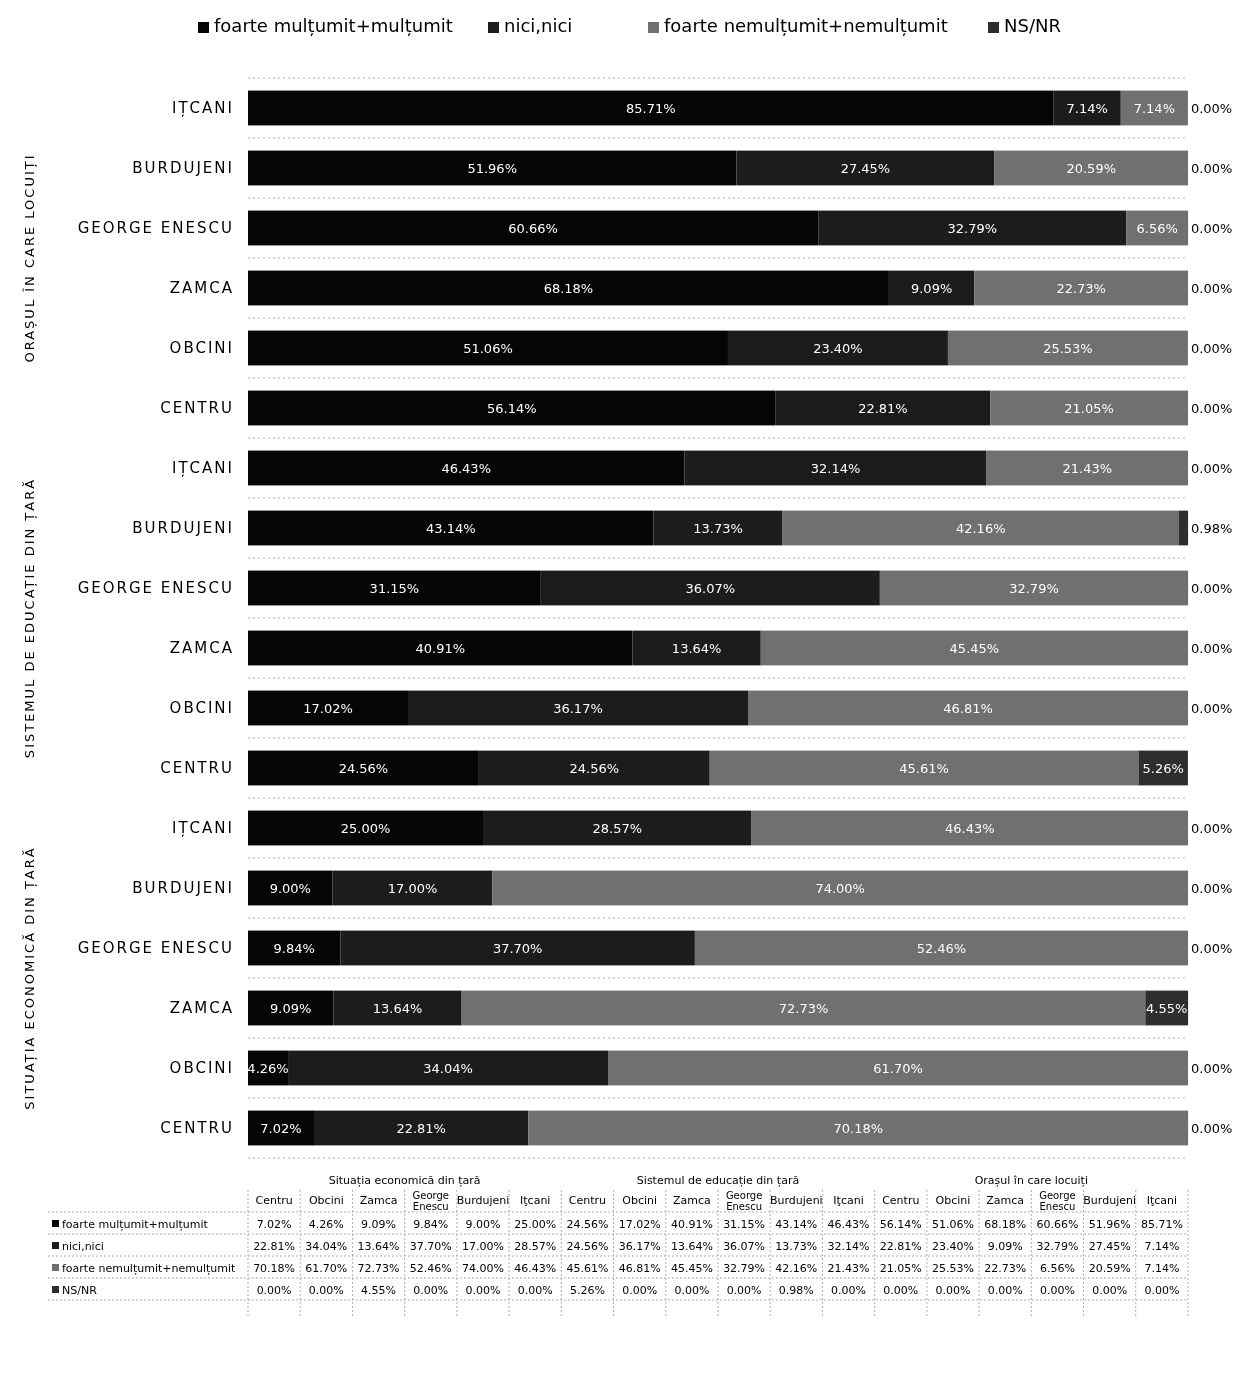 The width and height of the screenshot is (1256, 1400). Describe the element at coordinates (201, 648) in the screenshot. I see `y-tick-label: ZAMCA` at that location.